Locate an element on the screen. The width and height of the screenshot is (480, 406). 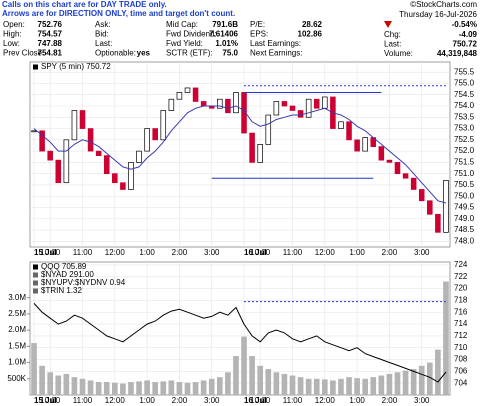
header-label: Next Earnings: is located at coordinates (276, 53).